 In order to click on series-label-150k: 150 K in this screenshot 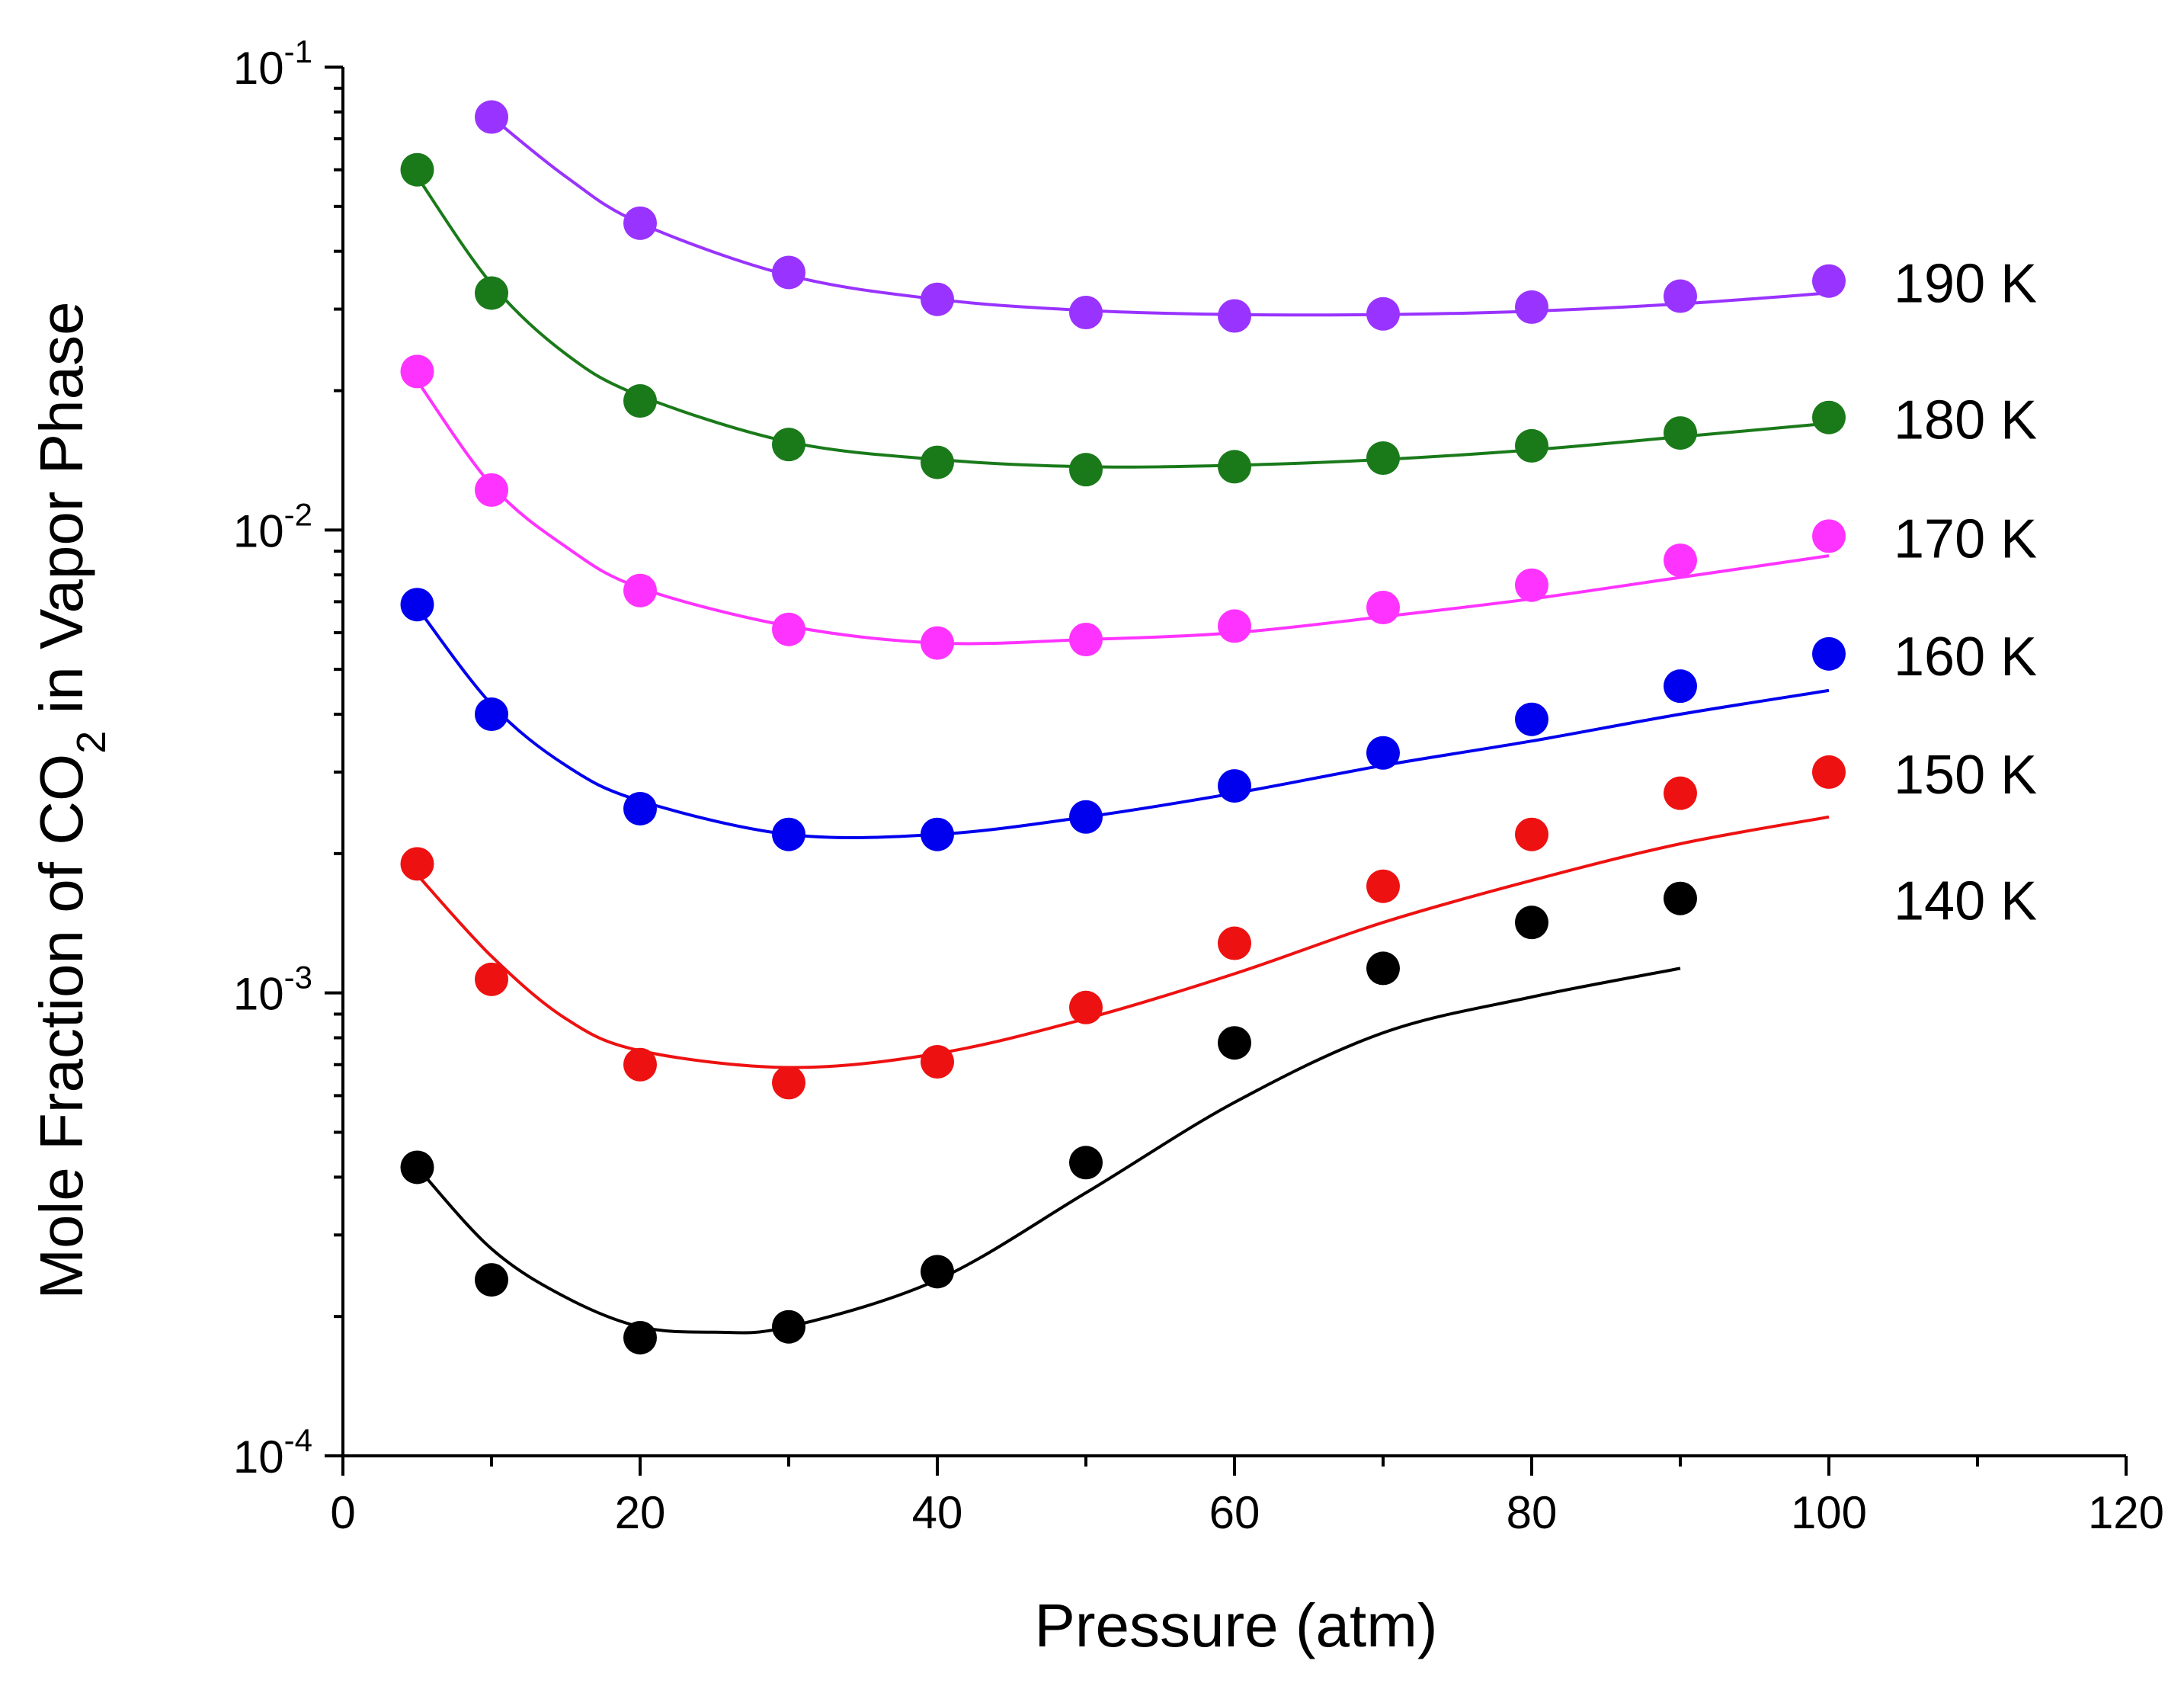, I will do `click(1966, 775)`.